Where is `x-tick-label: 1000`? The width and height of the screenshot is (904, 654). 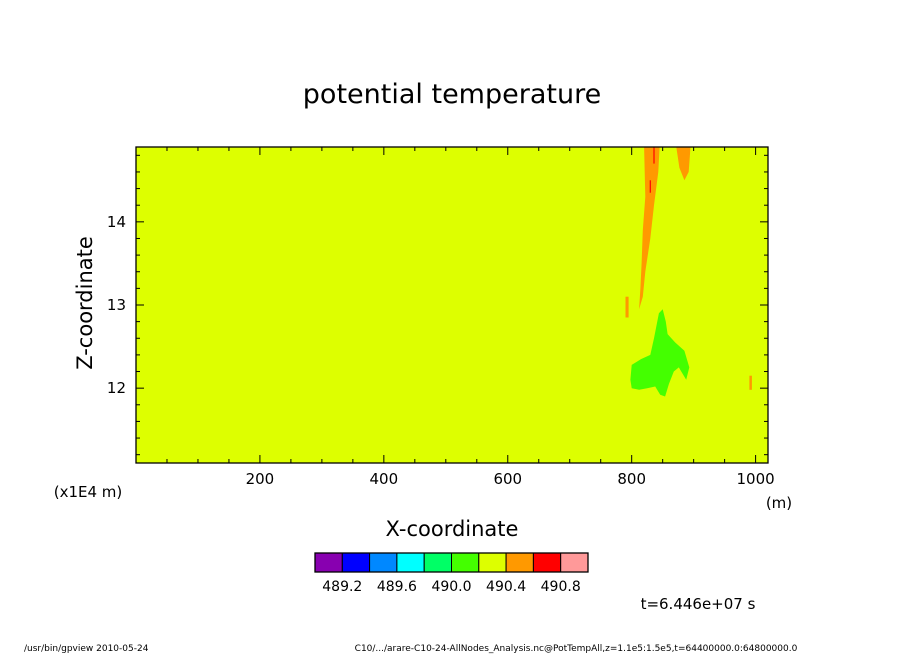 x-tick-label: 1000 is located at coordinates (756, 479).